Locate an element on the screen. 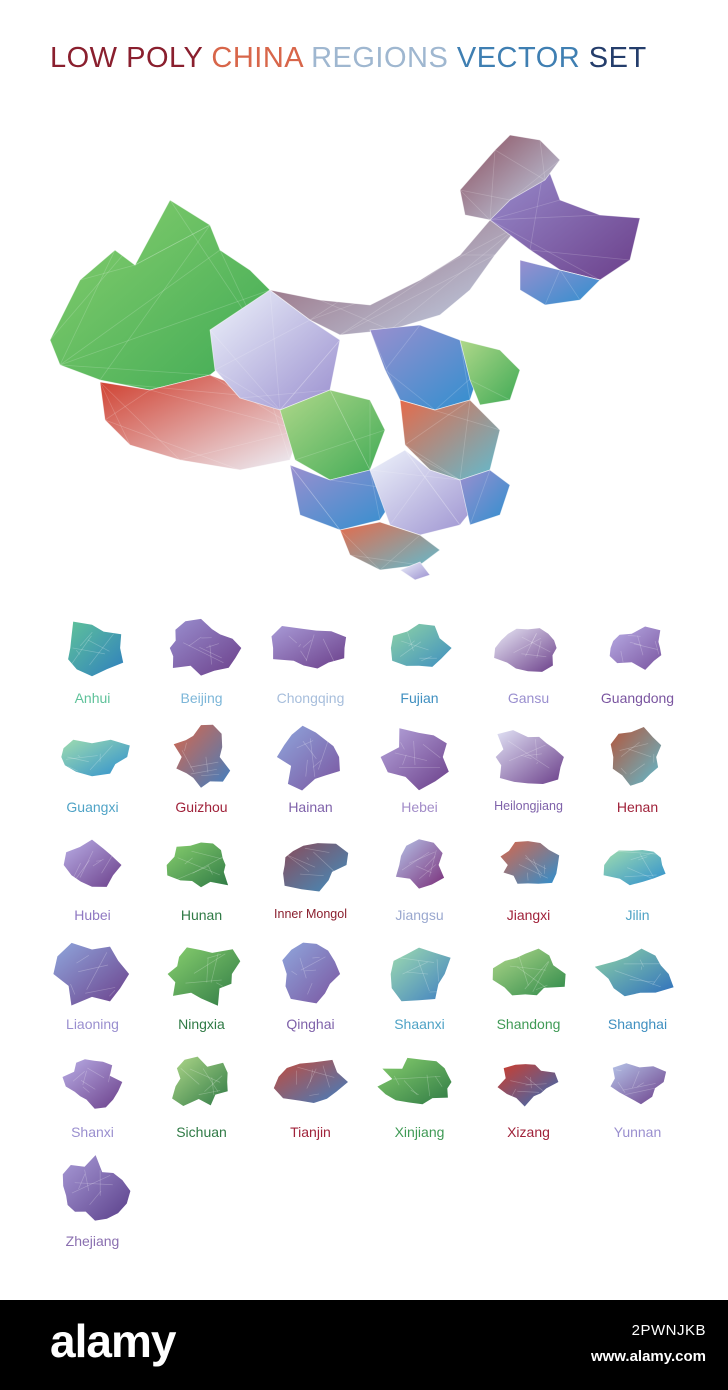 Image resolution: width=728 pixels, height=1390 pixels. region-label: Shanxi is located at coordinates (92, 1132).